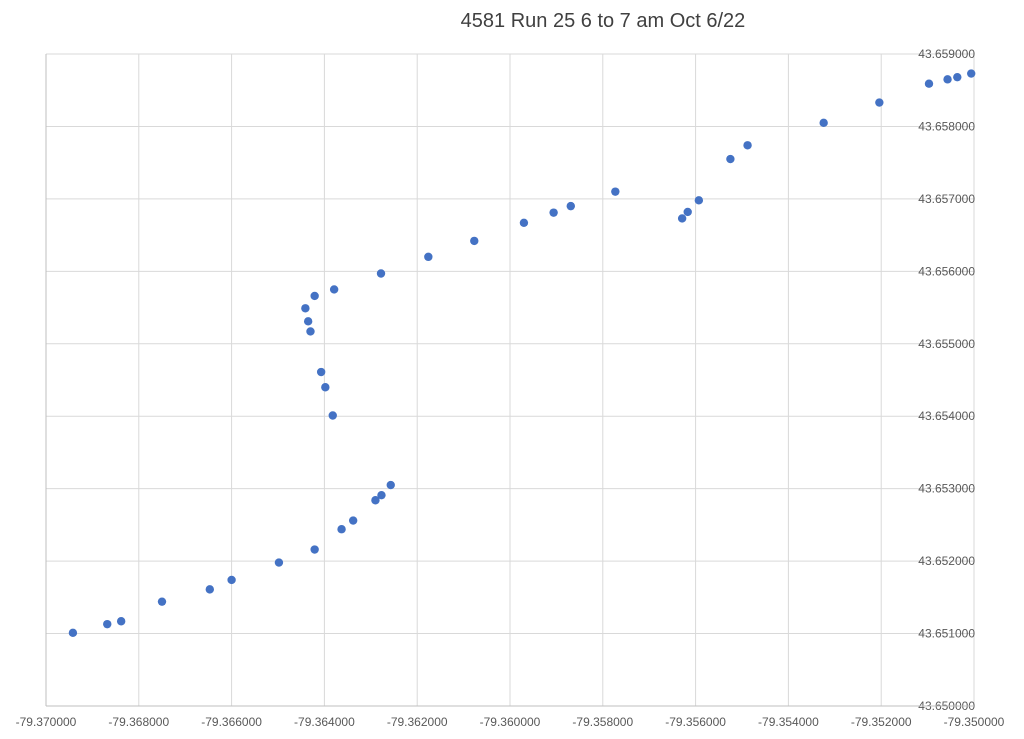  Describe the element at coordinates (324, 722) in the screenshot. I see `x-tick-label: -79.364000` at that location.